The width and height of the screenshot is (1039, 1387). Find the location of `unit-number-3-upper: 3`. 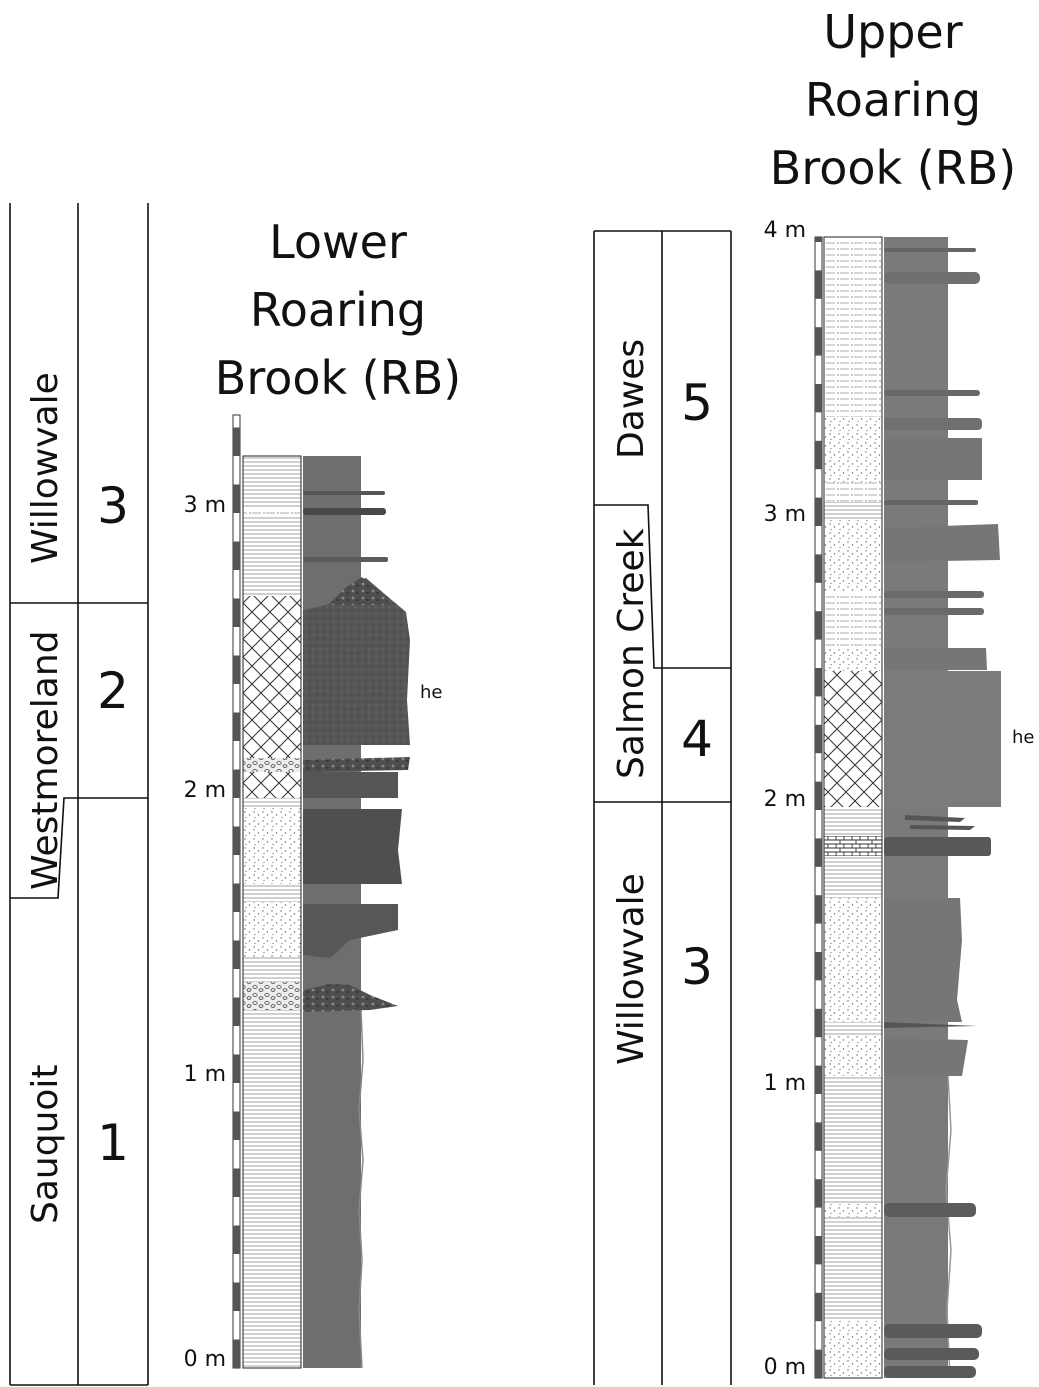

unit-number-3-upper: 3 is located at coordinates (697, 967).